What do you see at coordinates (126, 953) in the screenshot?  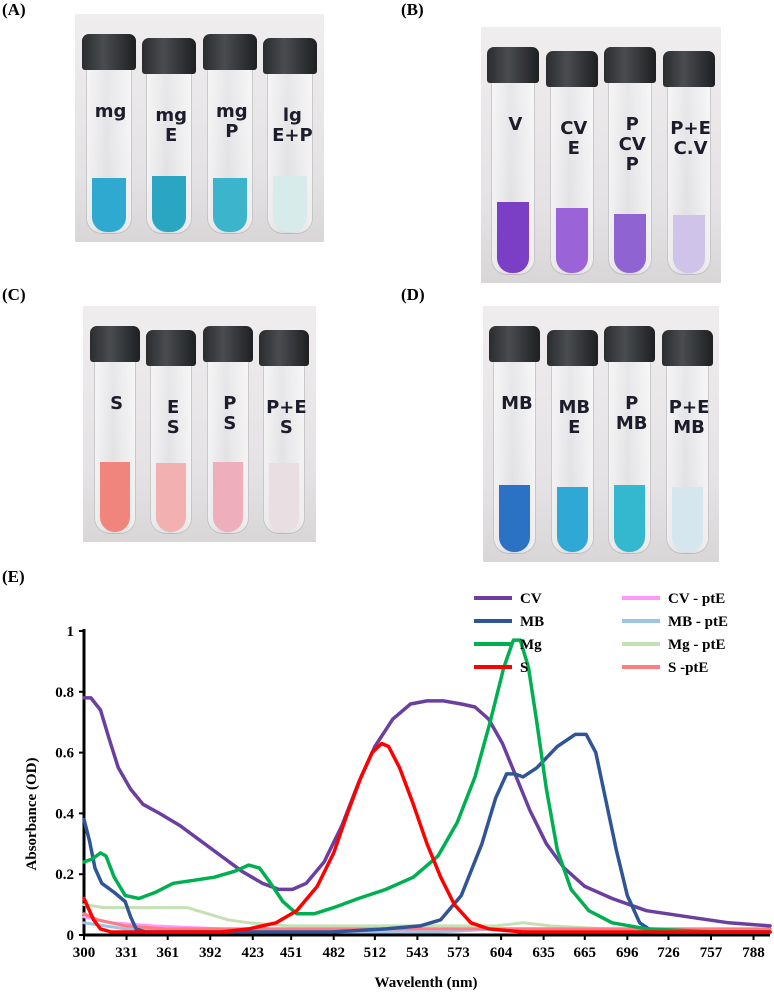 I see `x-tick-label: 331` at bounding box center [126, 953].